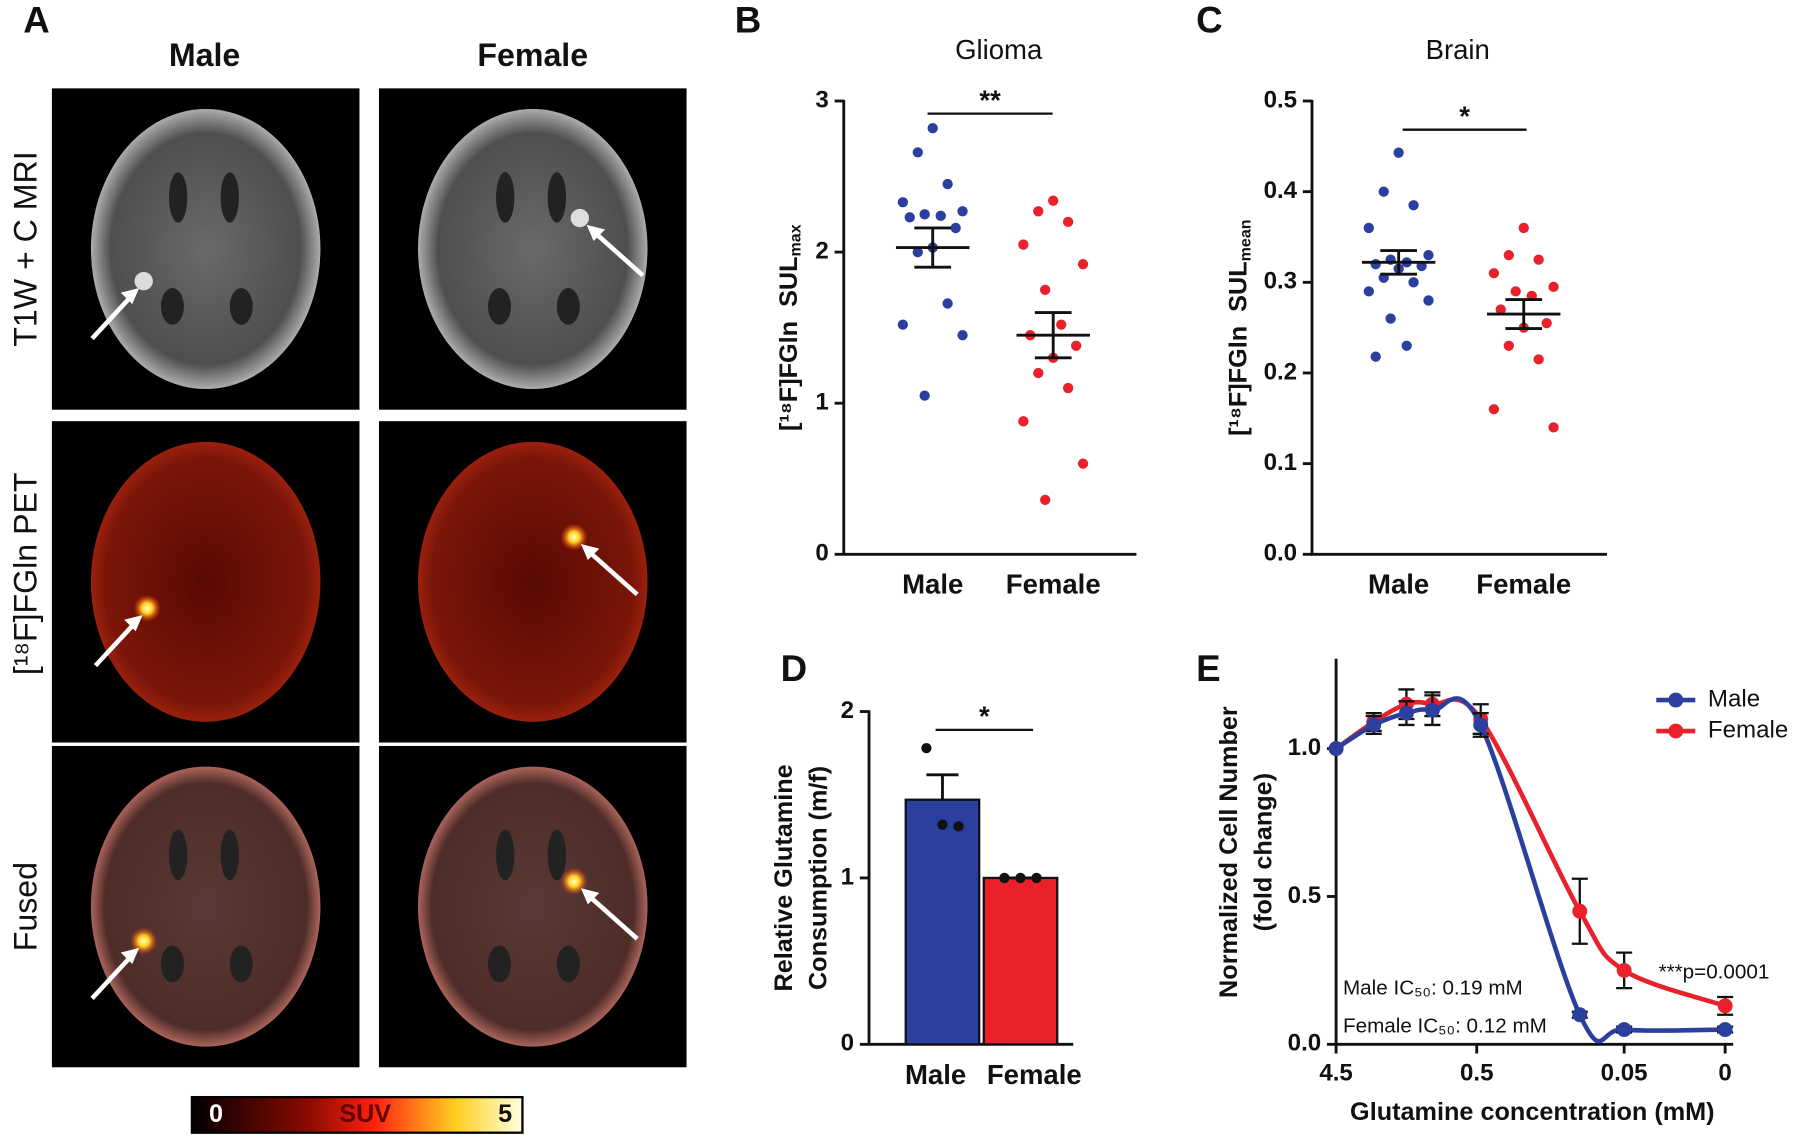 Image resolution: width=1800 pixels, height=1135 pixels. Describe the element at coordinates (216, 1114) in the screenshot. I see `colorbar-min: 0` at that location.